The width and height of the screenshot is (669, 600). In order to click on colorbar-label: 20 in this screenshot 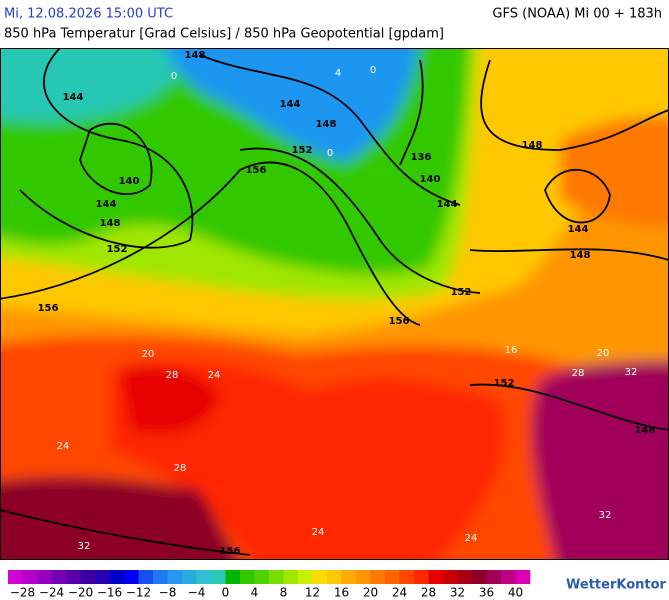, I will do `click(370, 593)`.